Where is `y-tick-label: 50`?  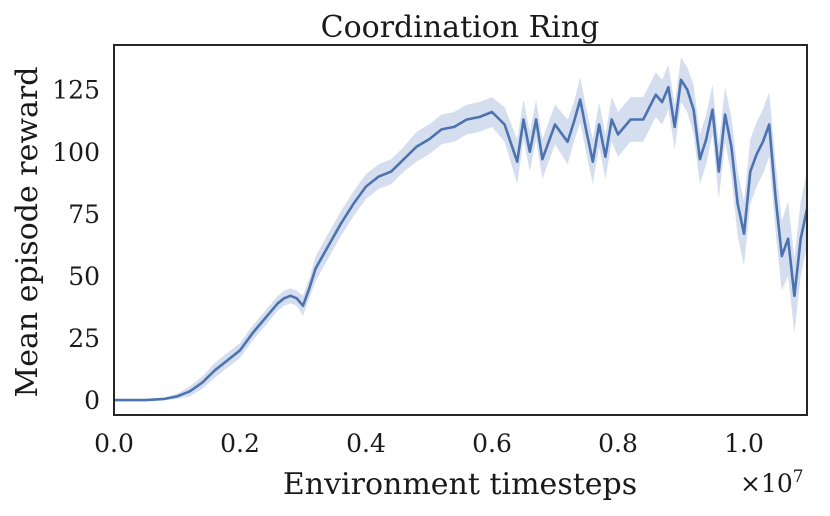
y-tick-label: 50 is located at coordinates (84, 276).